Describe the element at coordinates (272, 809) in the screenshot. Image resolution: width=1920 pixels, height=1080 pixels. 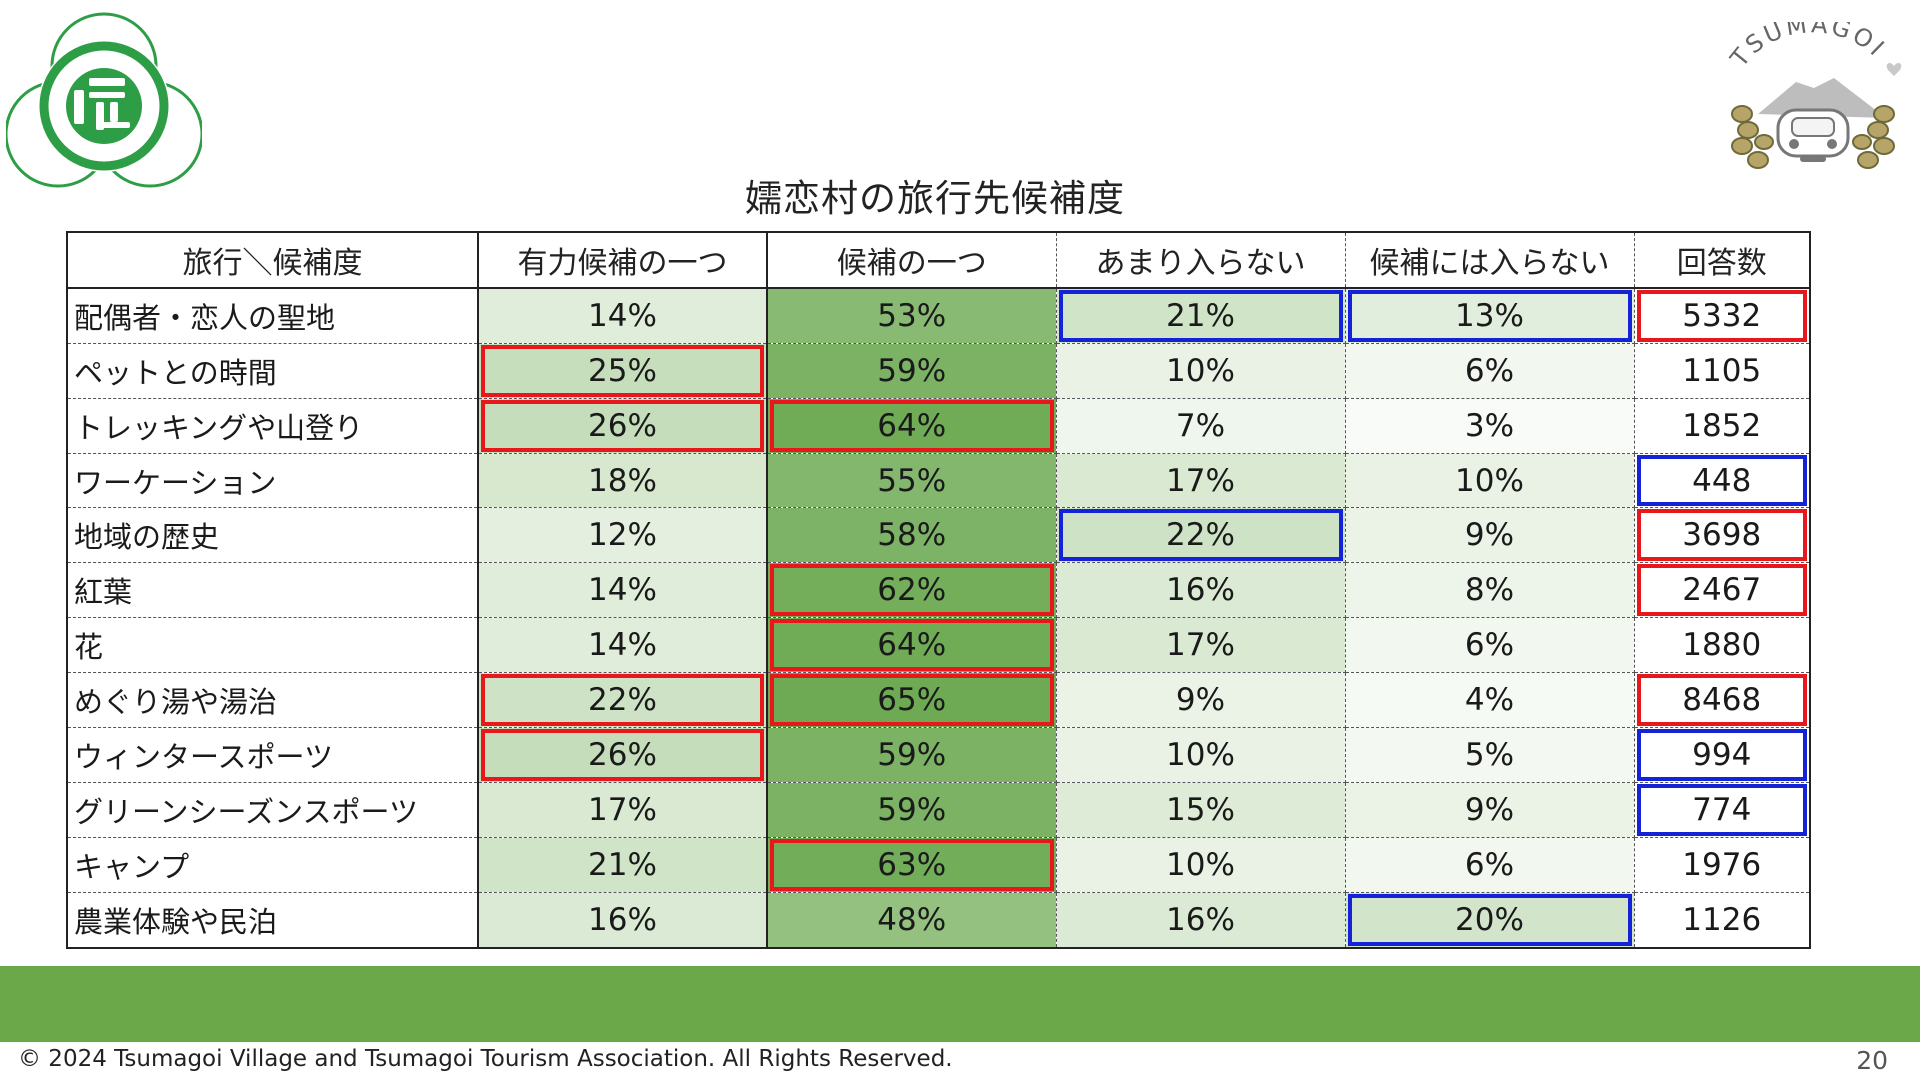
I see `row-label: グリーンシーズンスポーツ` at that location.